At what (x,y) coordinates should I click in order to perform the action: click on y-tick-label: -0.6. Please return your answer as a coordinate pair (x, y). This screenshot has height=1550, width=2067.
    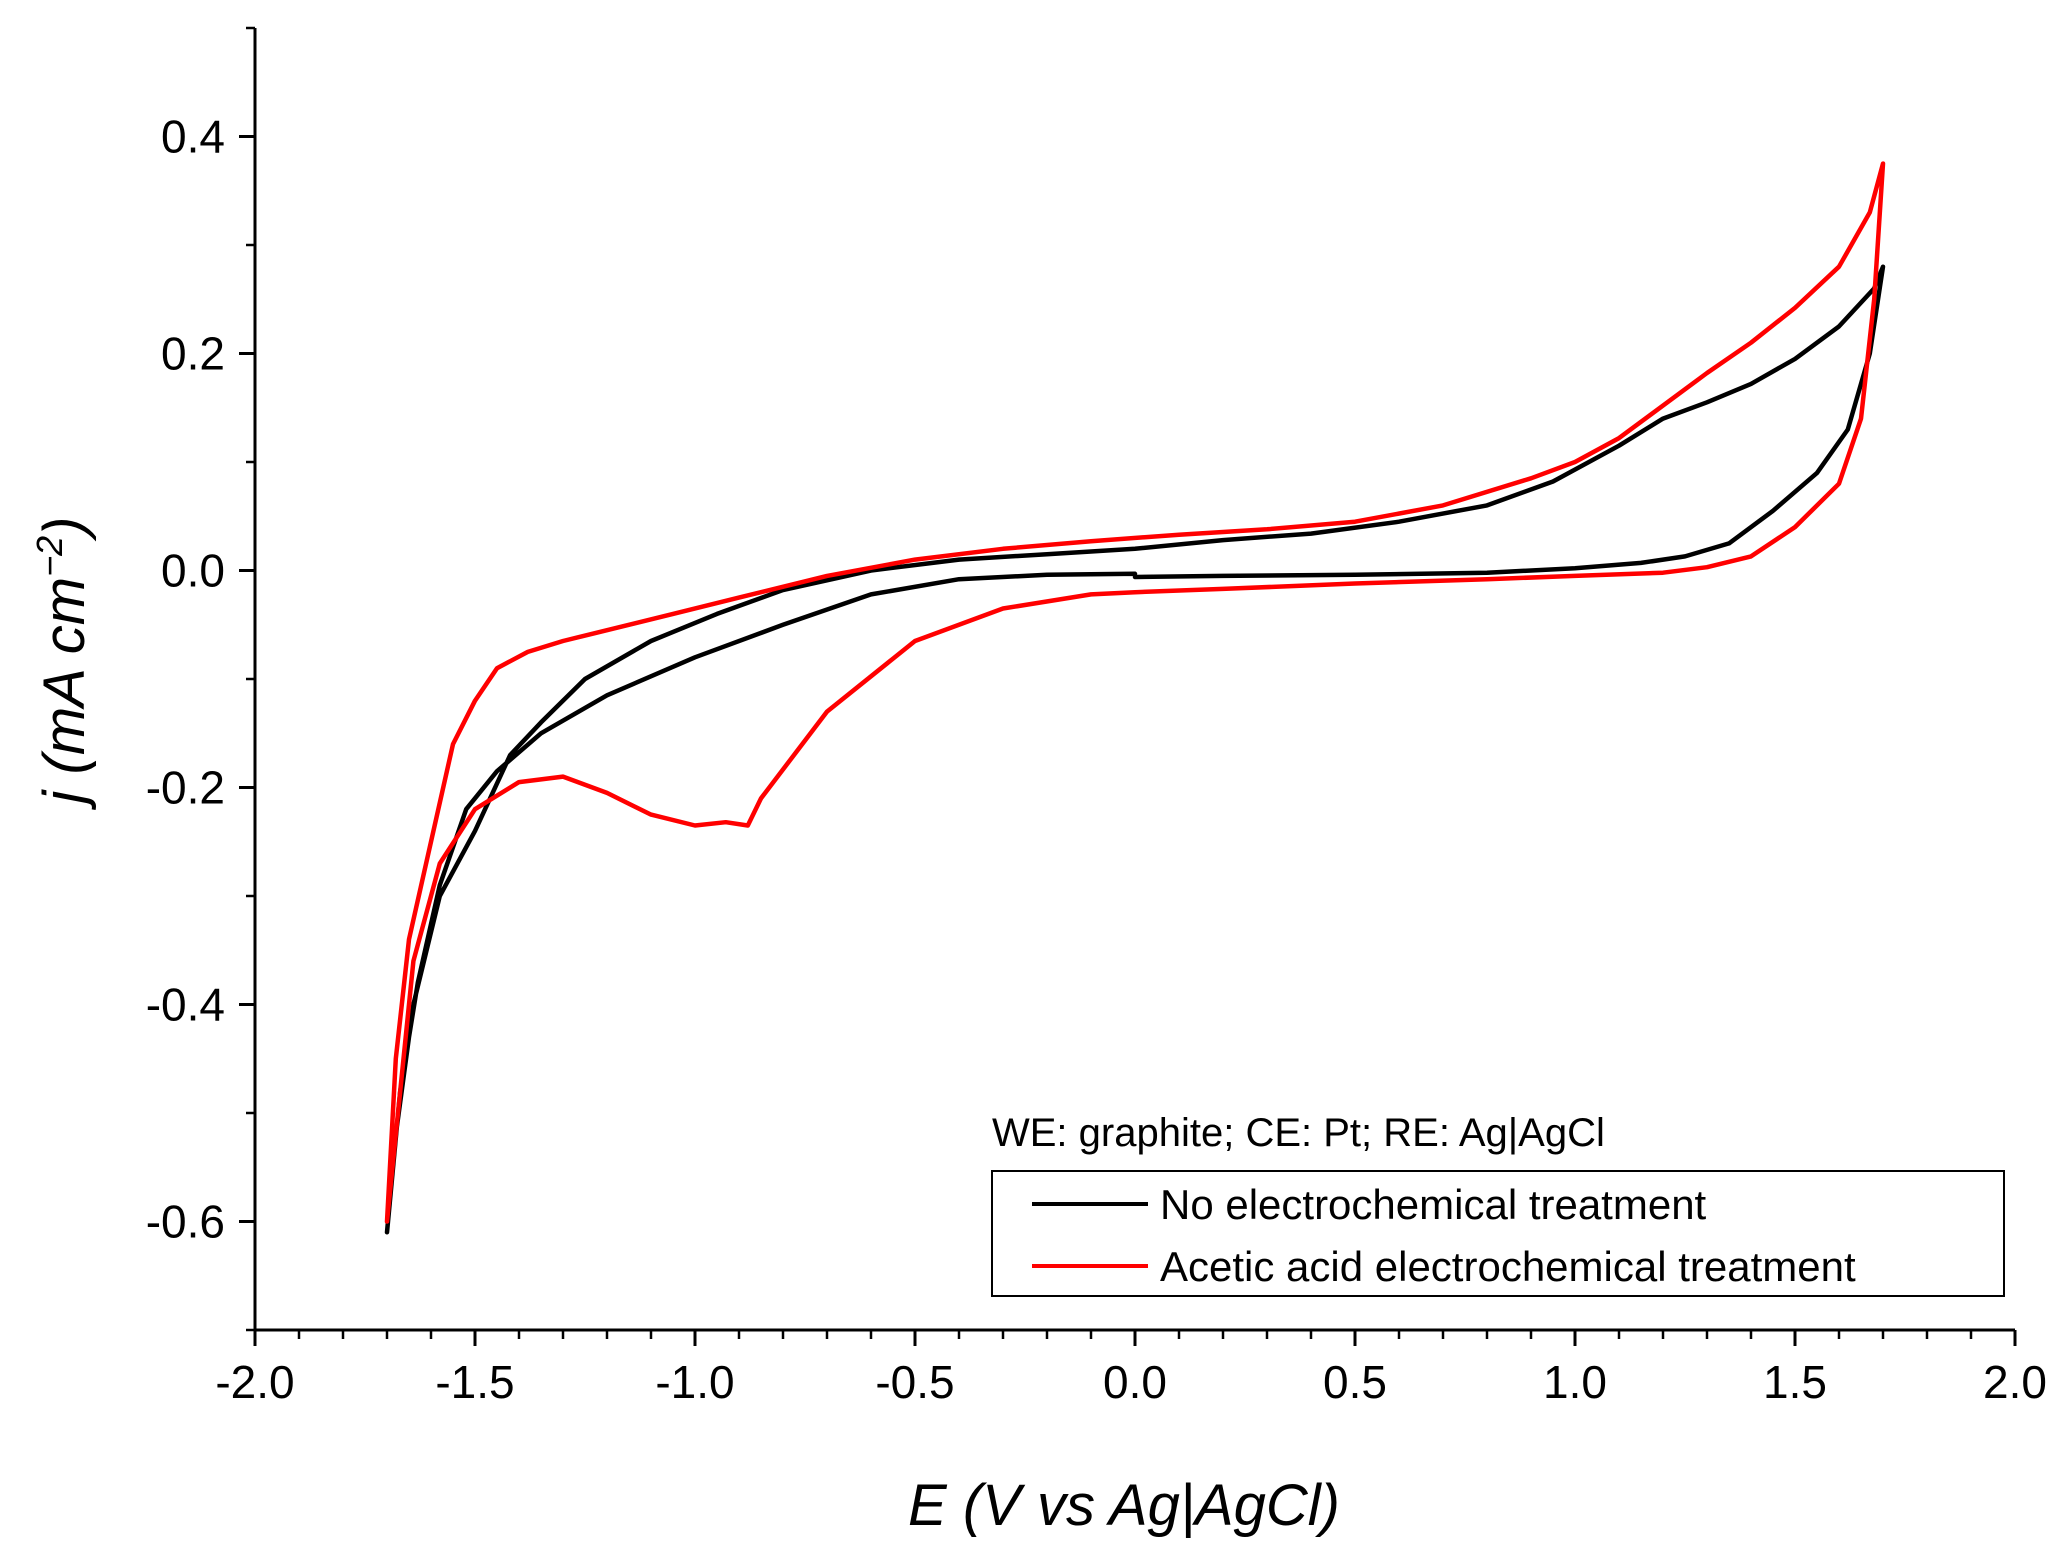
    Looking at the image, I should click on (185, 1222).